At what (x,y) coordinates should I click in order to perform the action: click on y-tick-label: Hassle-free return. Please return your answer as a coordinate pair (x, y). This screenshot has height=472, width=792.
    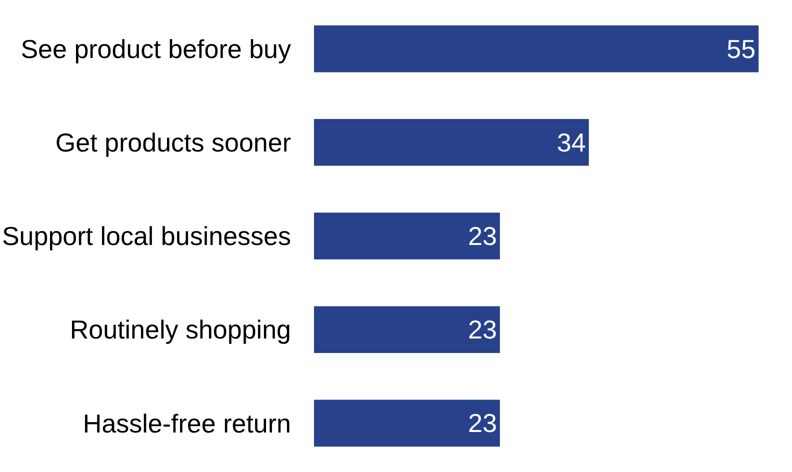
    Looking at the image, I should click on (186, 423).